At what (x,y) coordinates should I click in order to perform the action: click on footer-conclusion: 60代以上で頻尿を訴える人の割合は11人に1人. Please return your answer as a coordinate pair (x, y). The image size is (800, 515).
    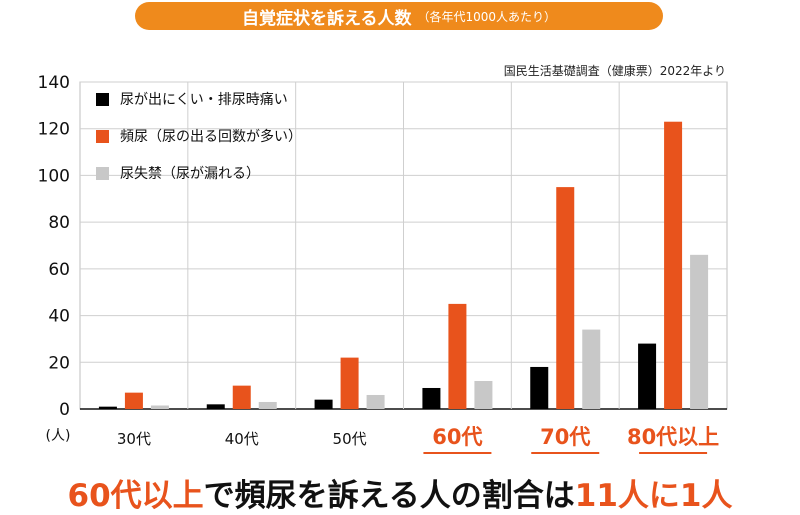
    Looking at the image, I should click on (400, 492).